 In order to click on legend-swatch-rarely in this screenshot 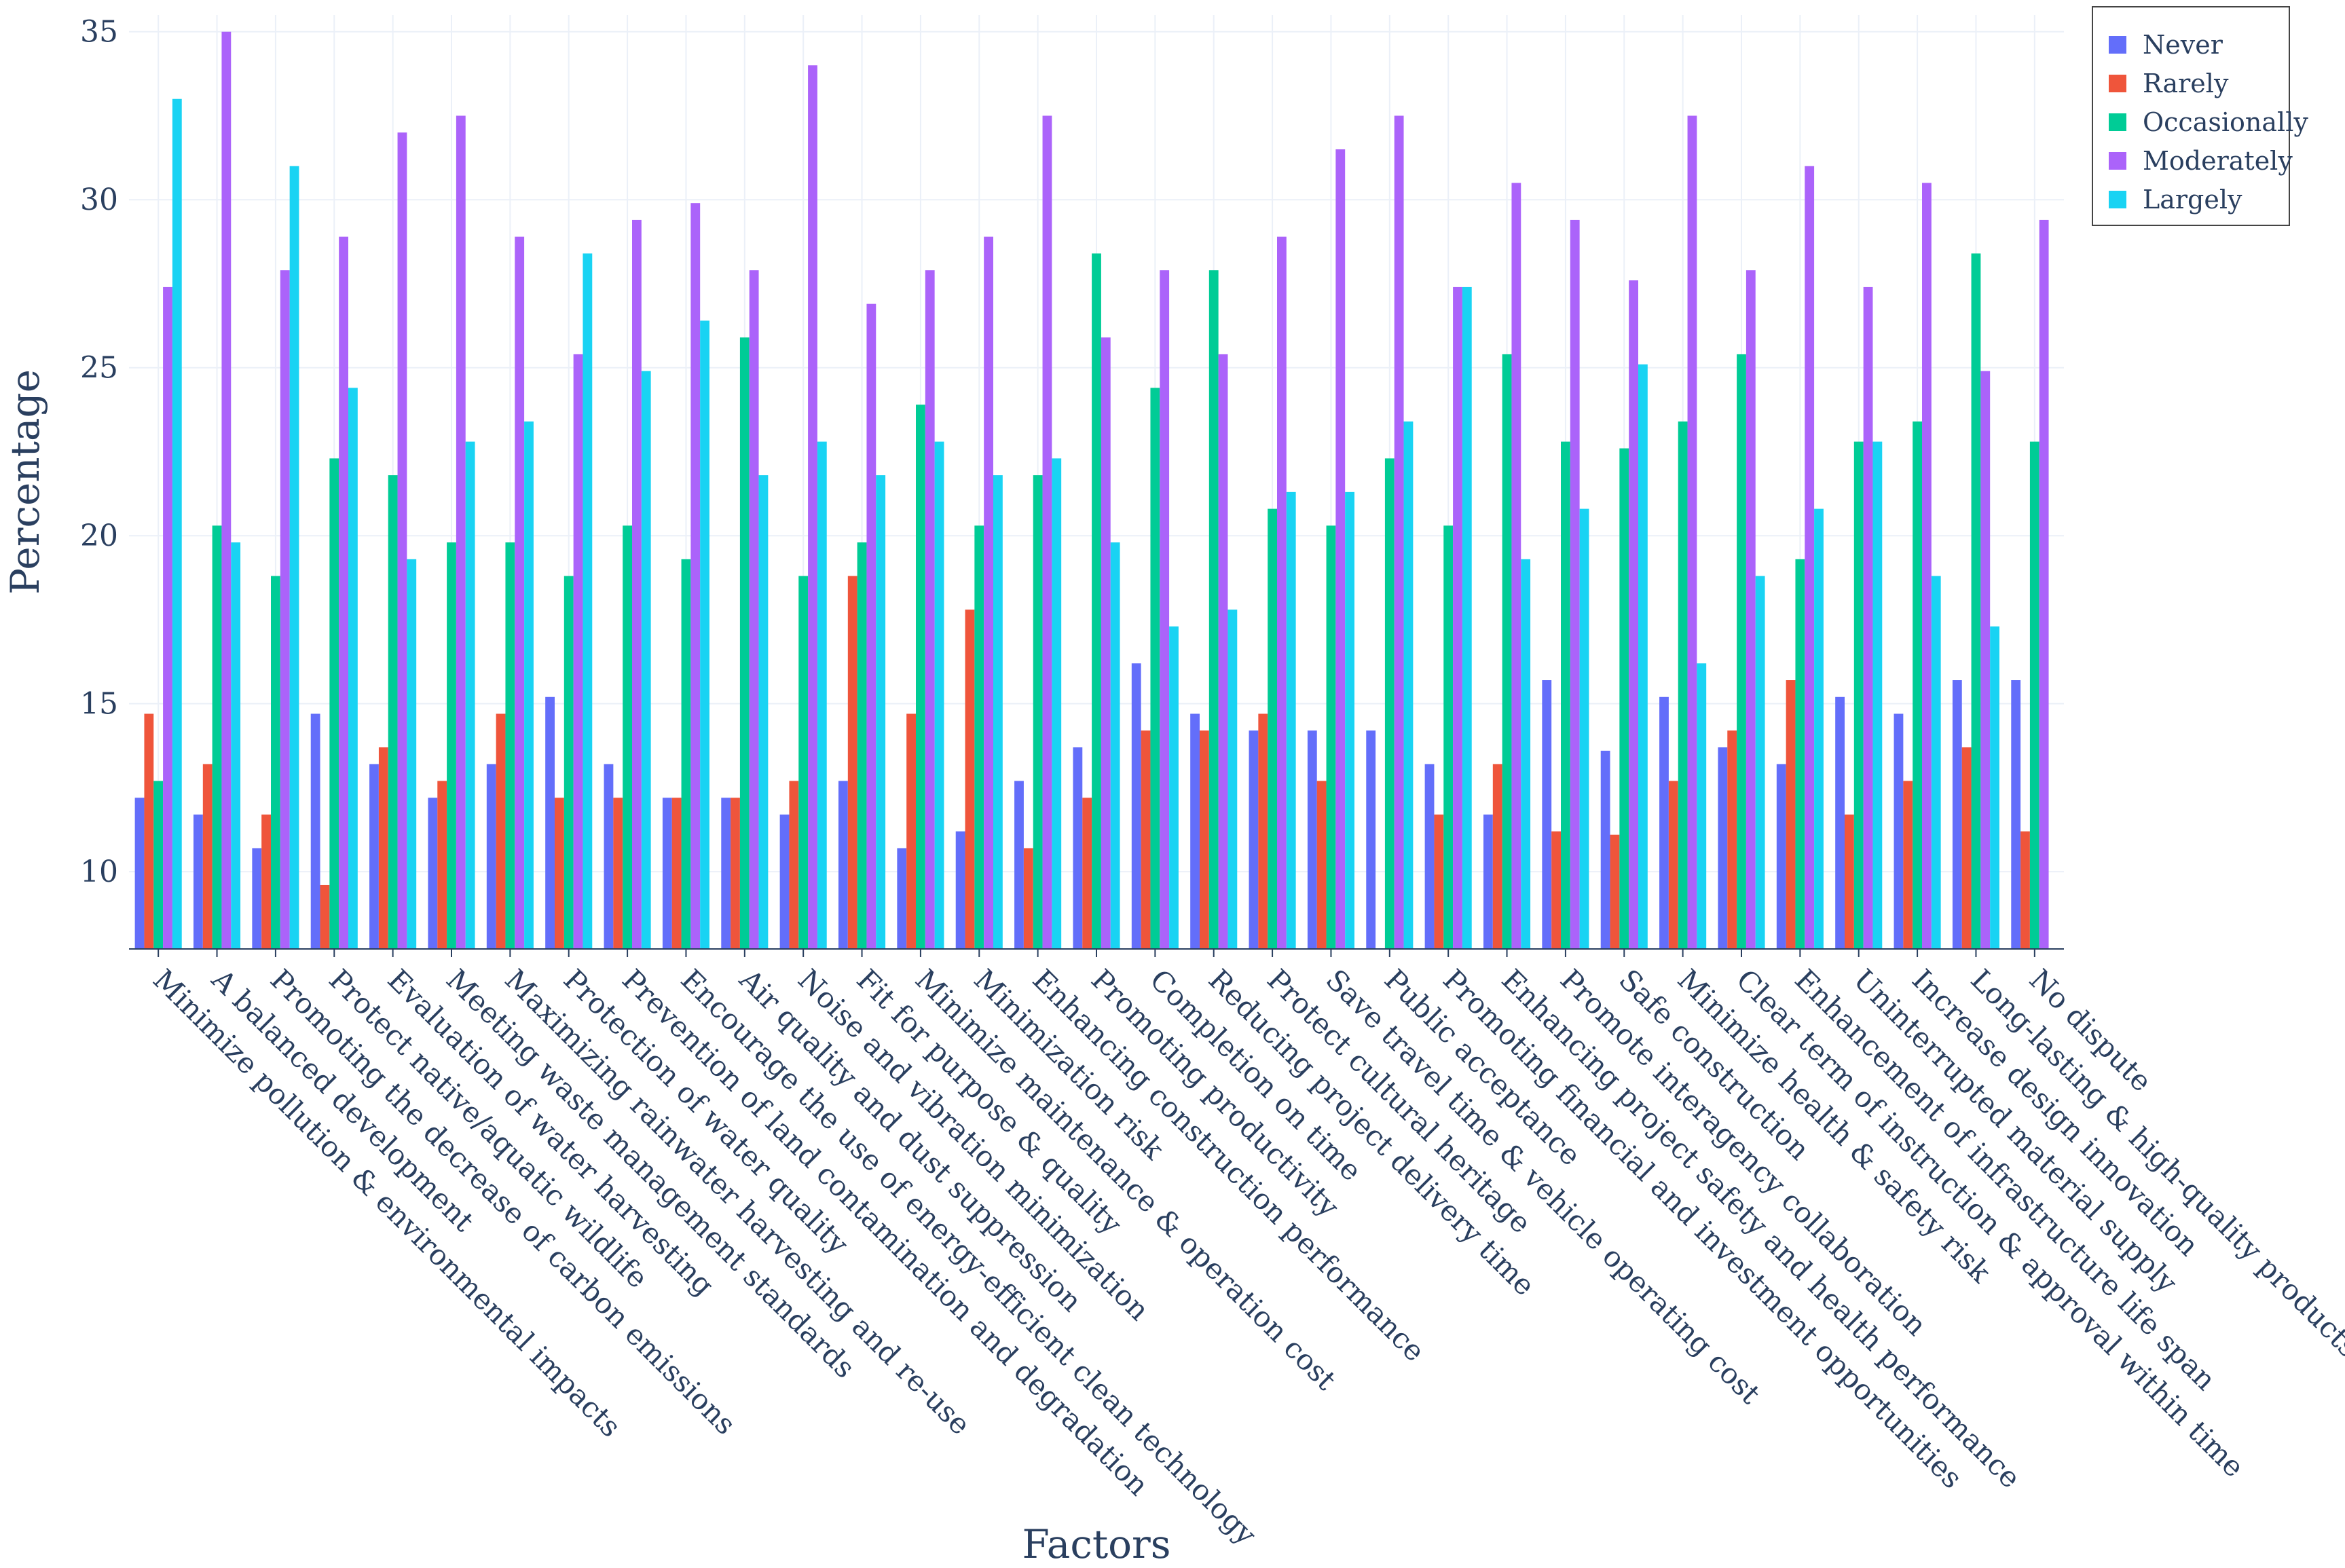, I will do `click(2117, 84)`.